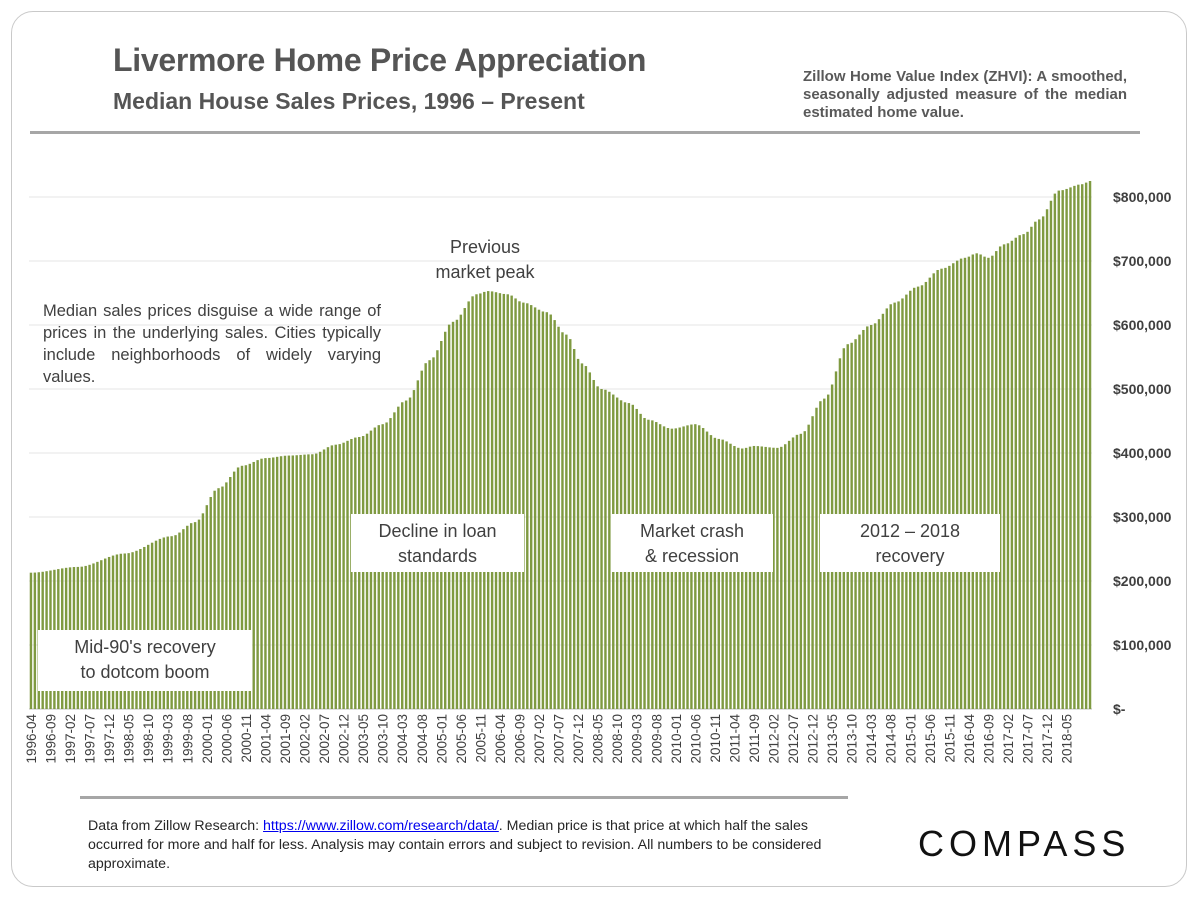 The height and width of the screenshot is (900, 1200). What do you see at coordinates (539, 739) in the screenshot?
I see `x-tick-label: 2007-02` at bounding box center [539, 739].